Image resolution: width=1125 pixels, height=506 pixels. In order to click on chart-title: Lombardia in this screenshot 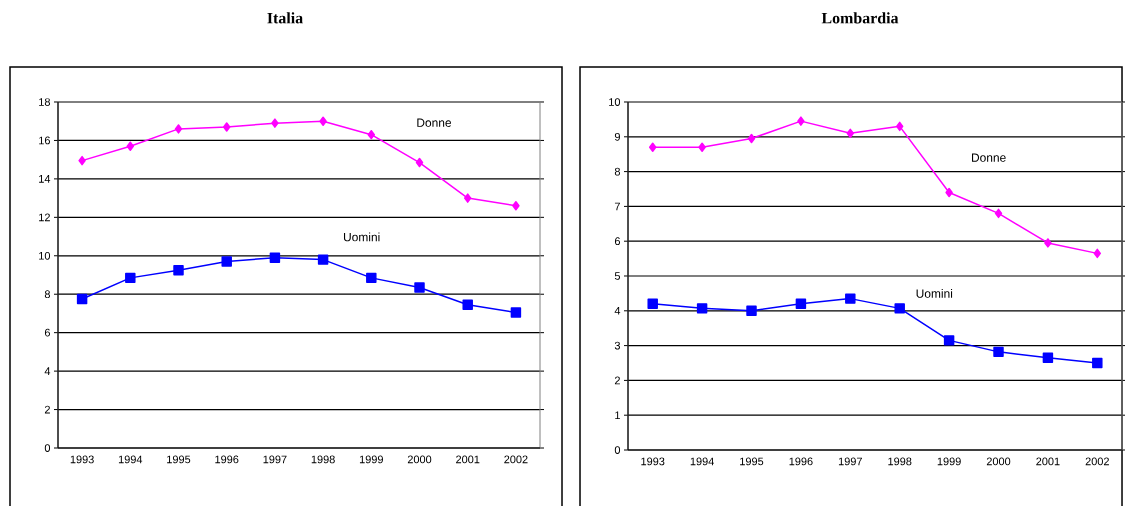, I will do `click(860, 18)`.